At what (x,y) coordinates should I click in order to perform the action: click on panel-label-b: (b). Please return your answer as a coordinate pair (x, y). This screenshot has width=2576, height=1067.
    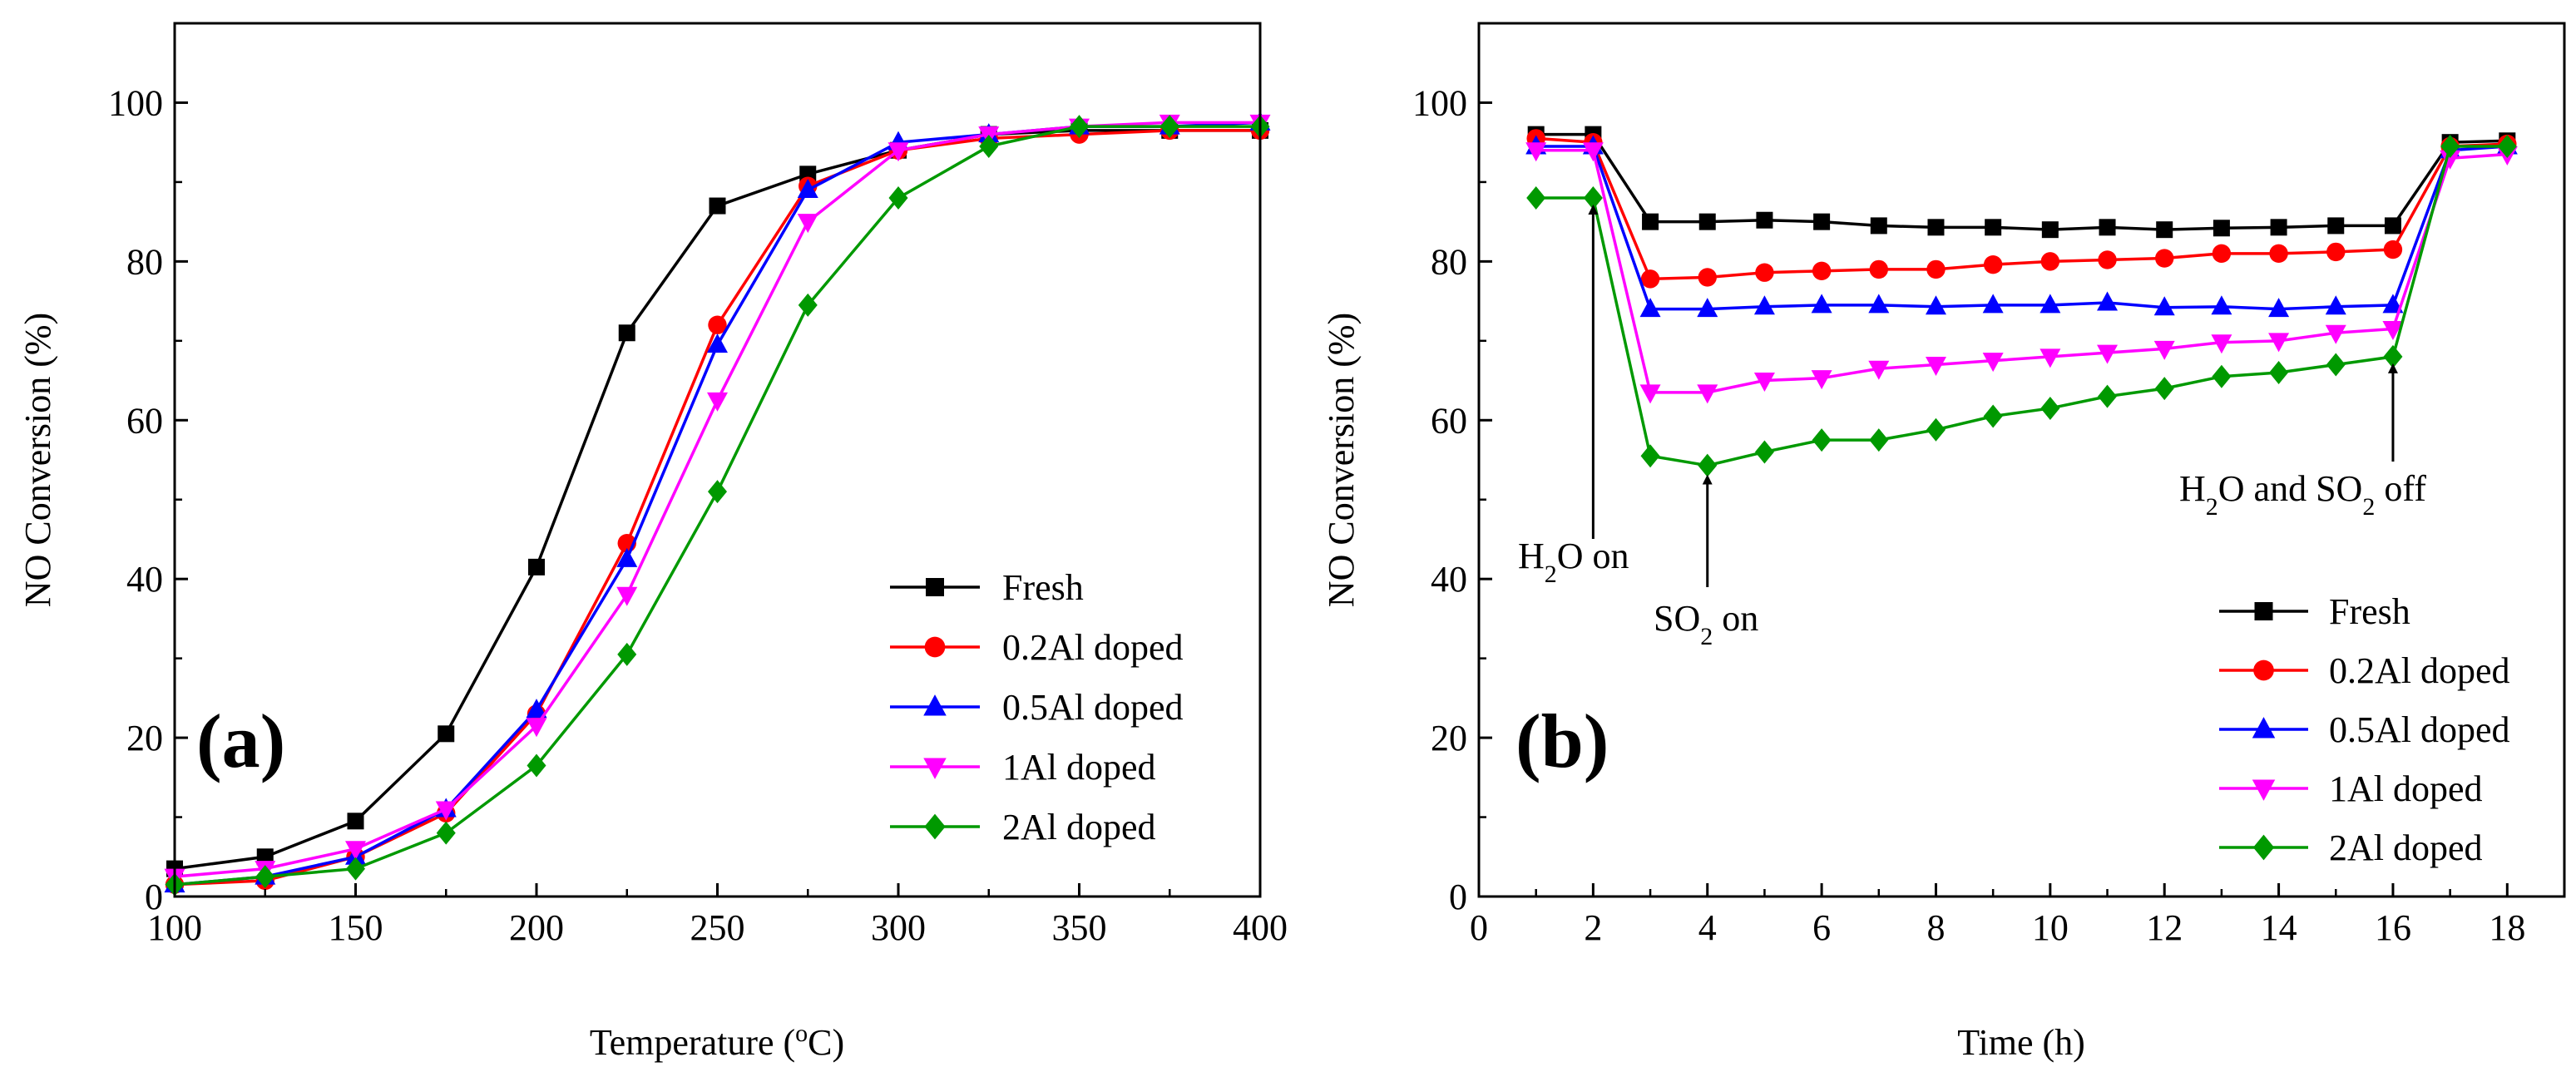
    Looking at the image, I should click on (1562, 741).